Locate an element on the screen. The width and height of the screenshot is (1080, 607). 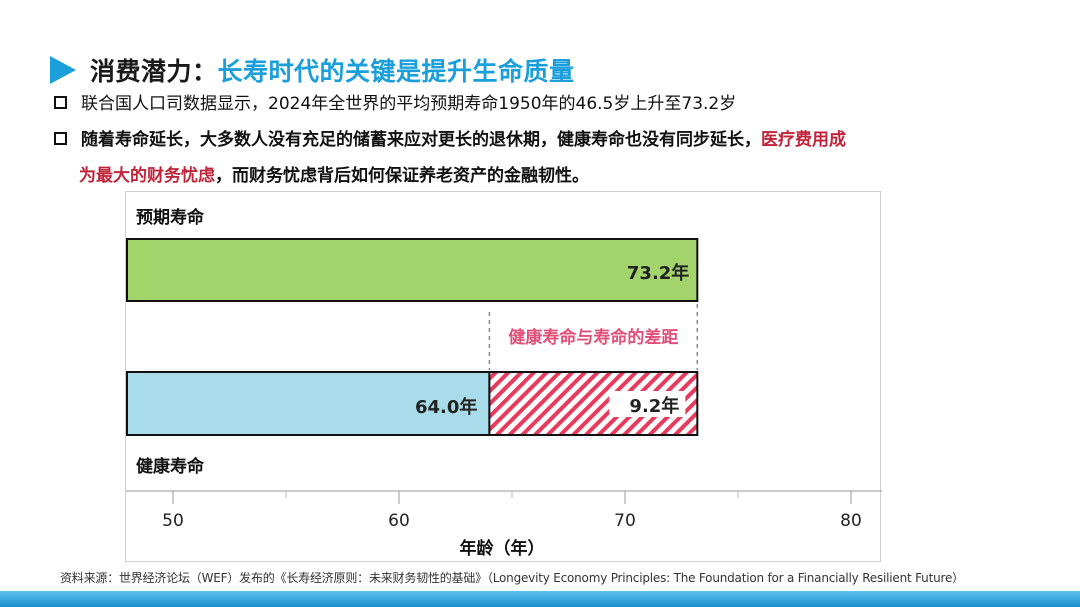
play-triangle-icon is located at coordinates (63, 70).